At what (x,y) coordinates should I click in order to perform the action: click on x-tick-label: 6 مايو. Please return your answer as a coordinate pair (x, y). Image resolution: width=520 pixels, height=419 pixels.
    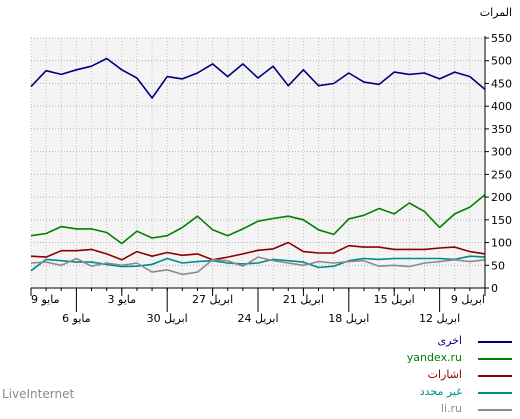
    Looking at the image, I should click on (76, 318).